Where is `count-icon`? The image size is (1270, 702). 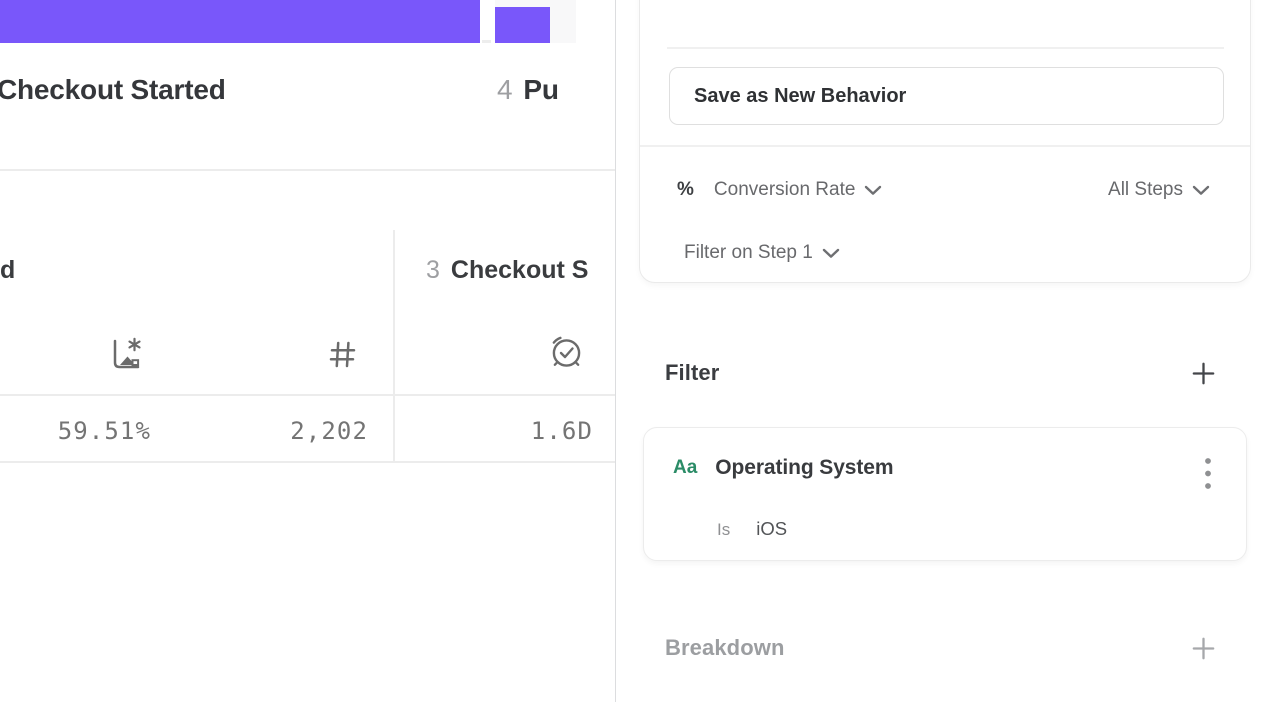 count-icon is located at coordinates (342, 354).